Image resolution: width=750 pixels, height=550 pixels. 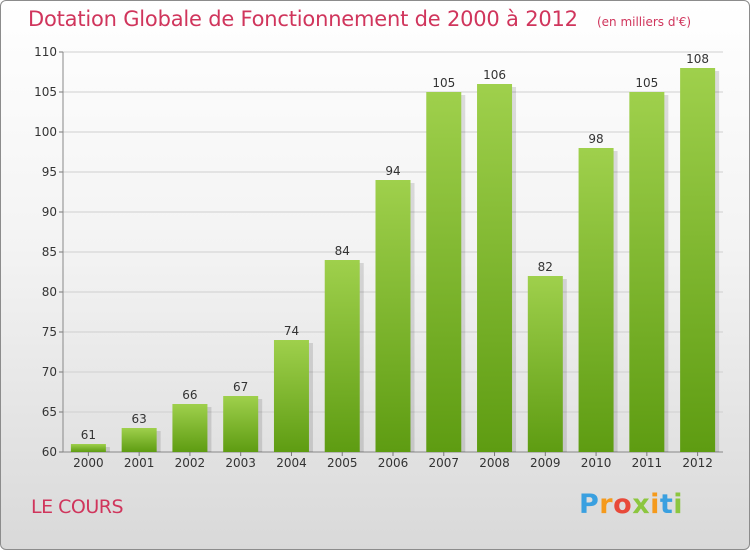 What do you see at coordinates (494, 463) in the screenshot?
I see `x-tick-label: 2008` at bounding box center [494, 463].